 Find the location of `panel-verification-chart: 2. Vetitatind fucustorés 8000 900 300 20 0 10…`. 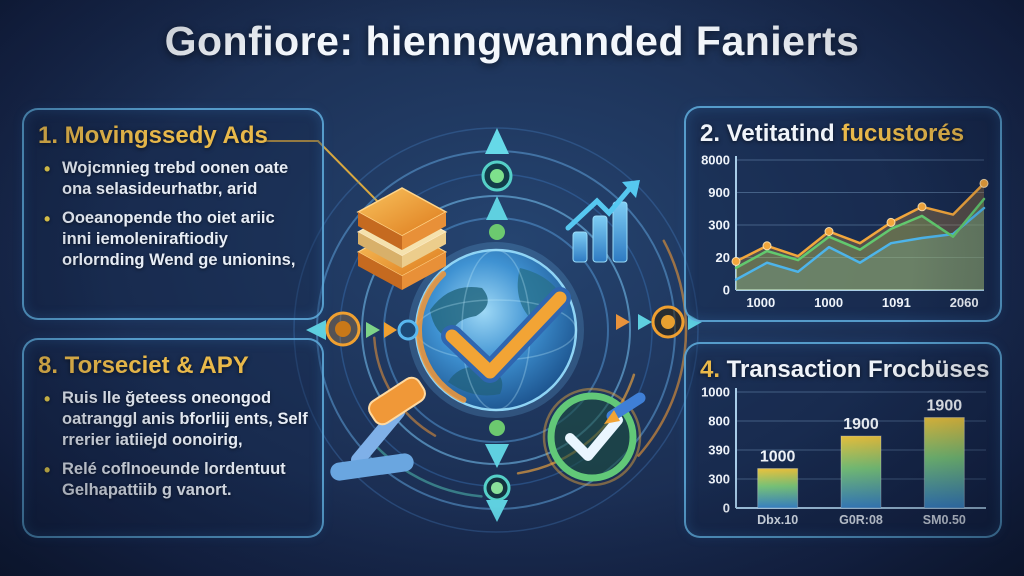

panel-verification-chart: 2. Vetitatind fucustorés 8000 900 300 20 0 10… is located at coordinates (843, 214).